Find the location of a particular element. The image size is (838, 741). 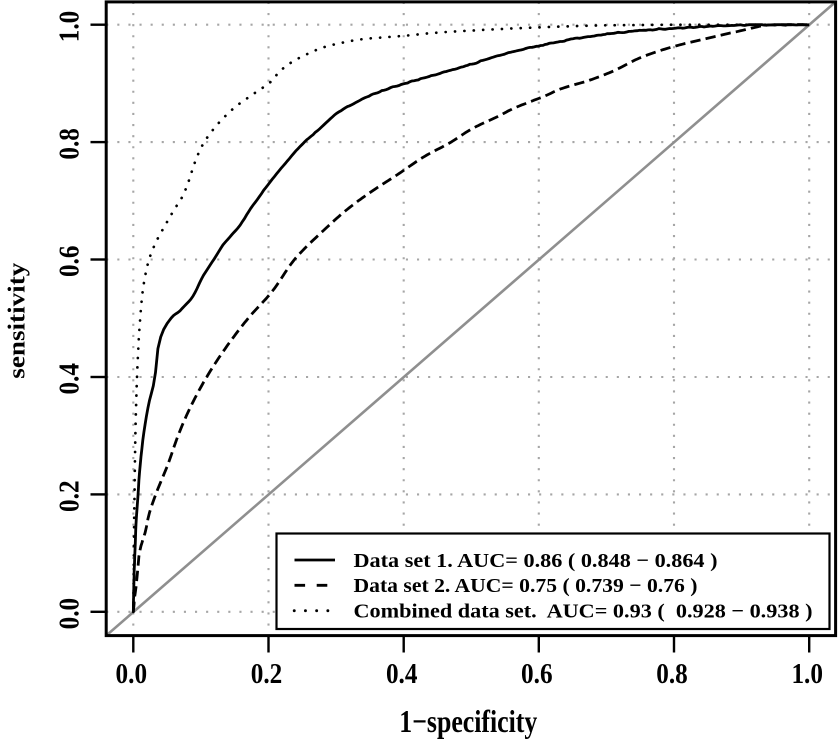

svg-text: sensitivity is located at coordinates (17, 321).